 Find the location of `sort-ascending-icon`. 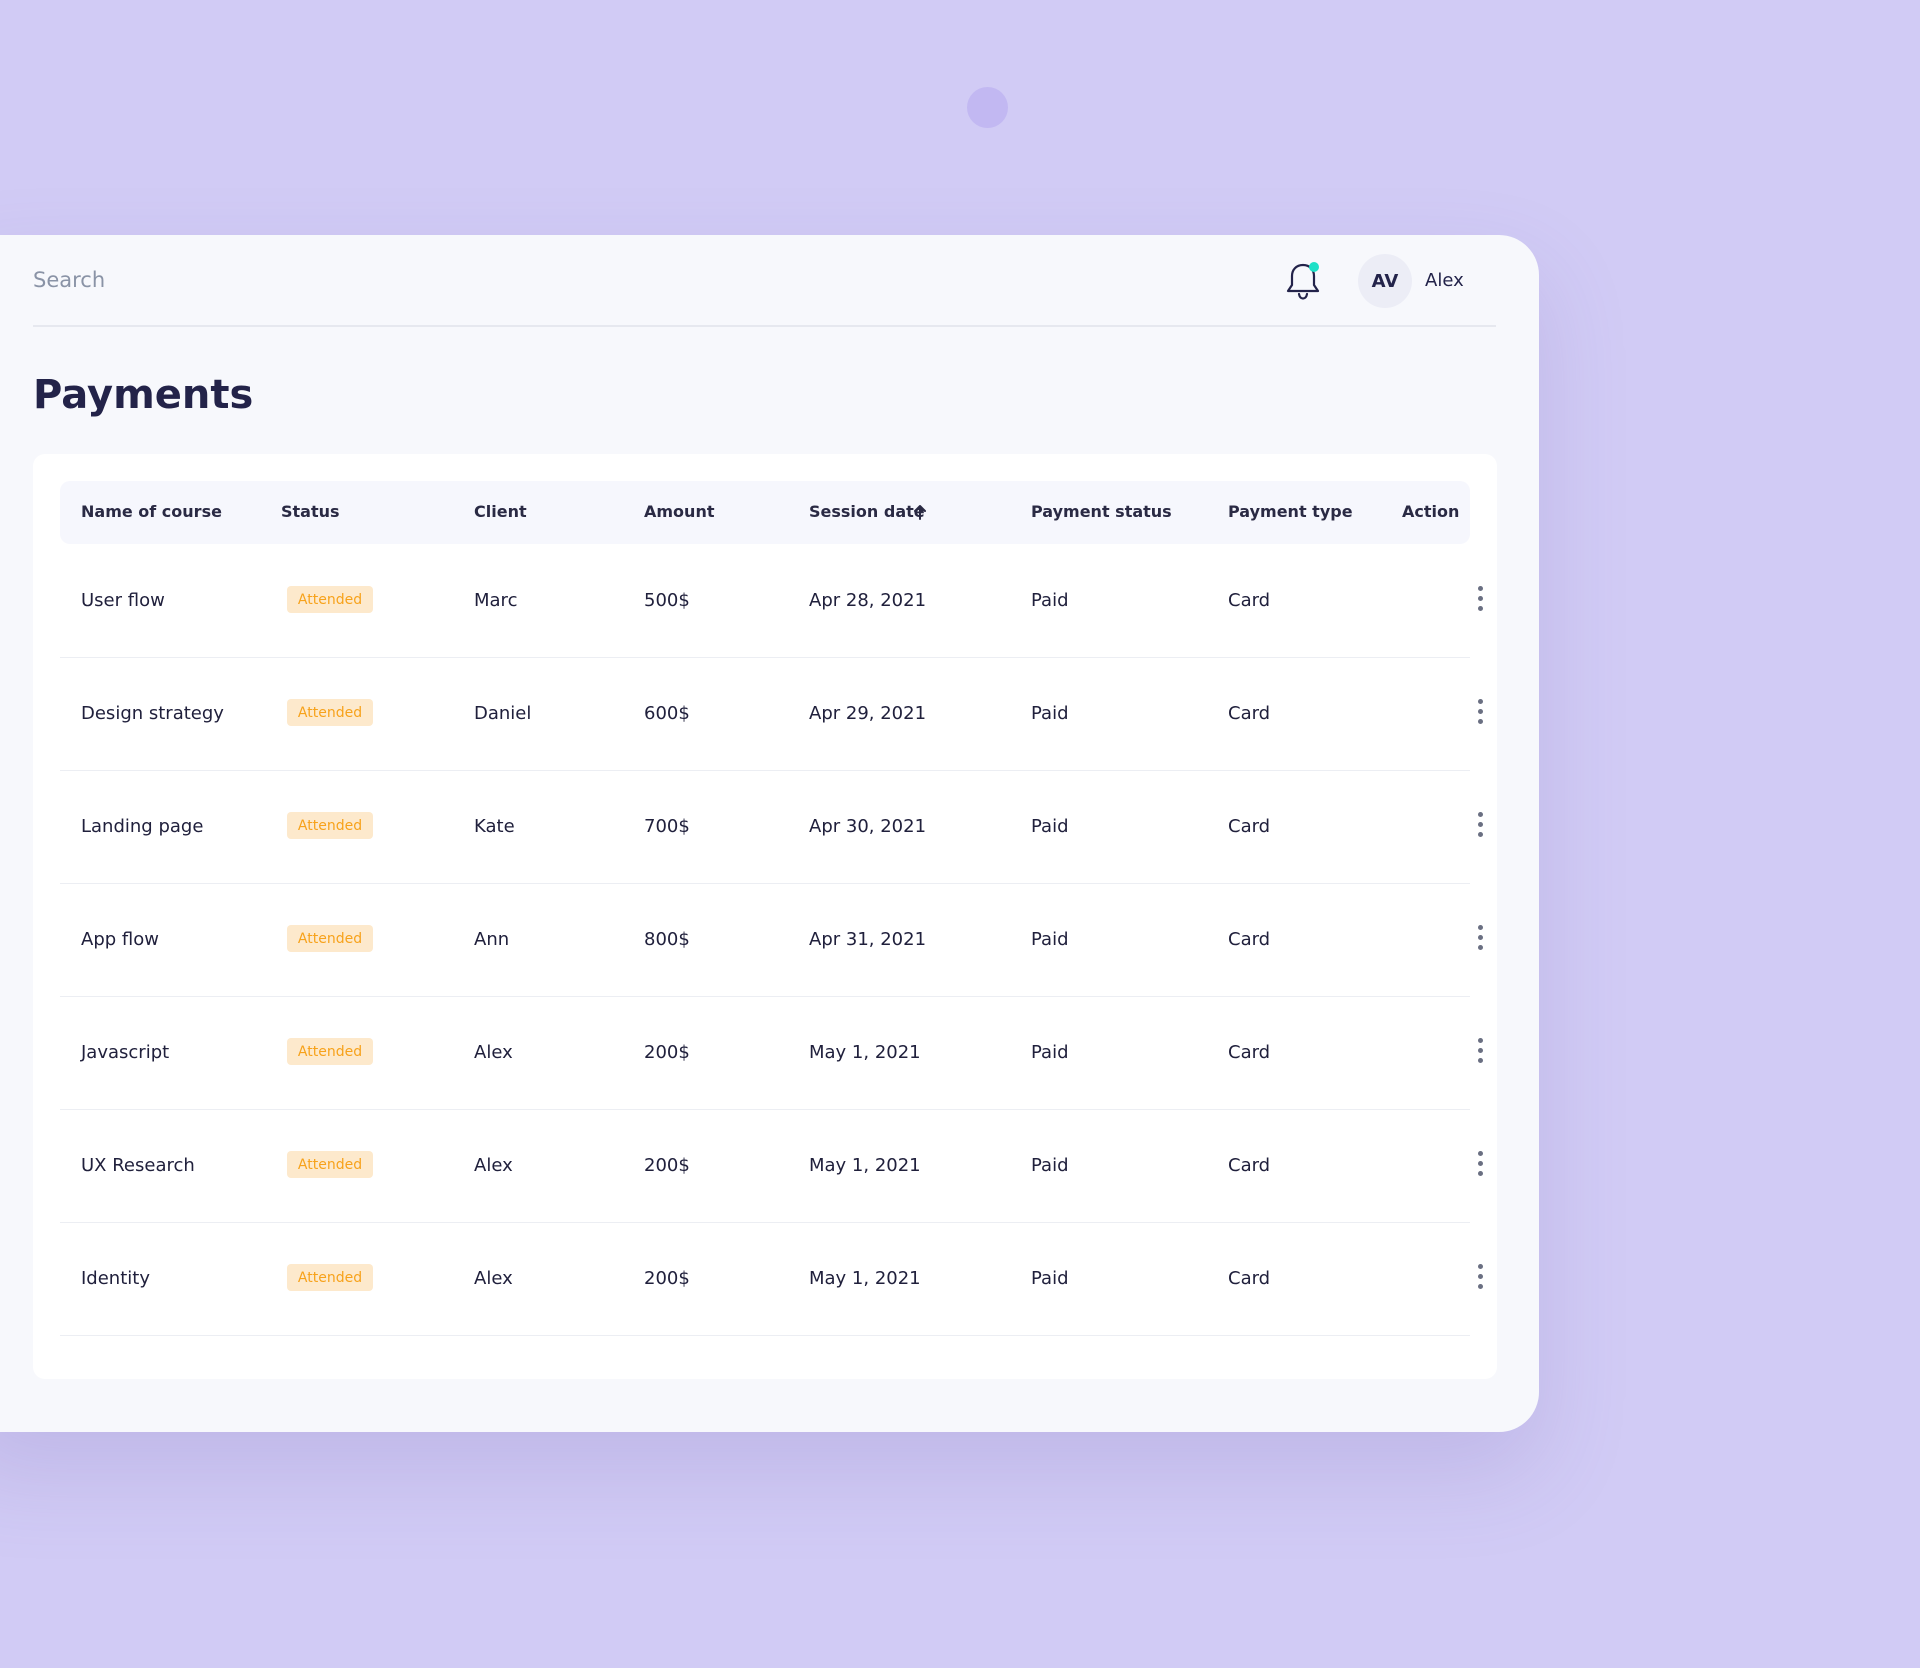

sort-ascending-icon is located at coordinates (920, 512).